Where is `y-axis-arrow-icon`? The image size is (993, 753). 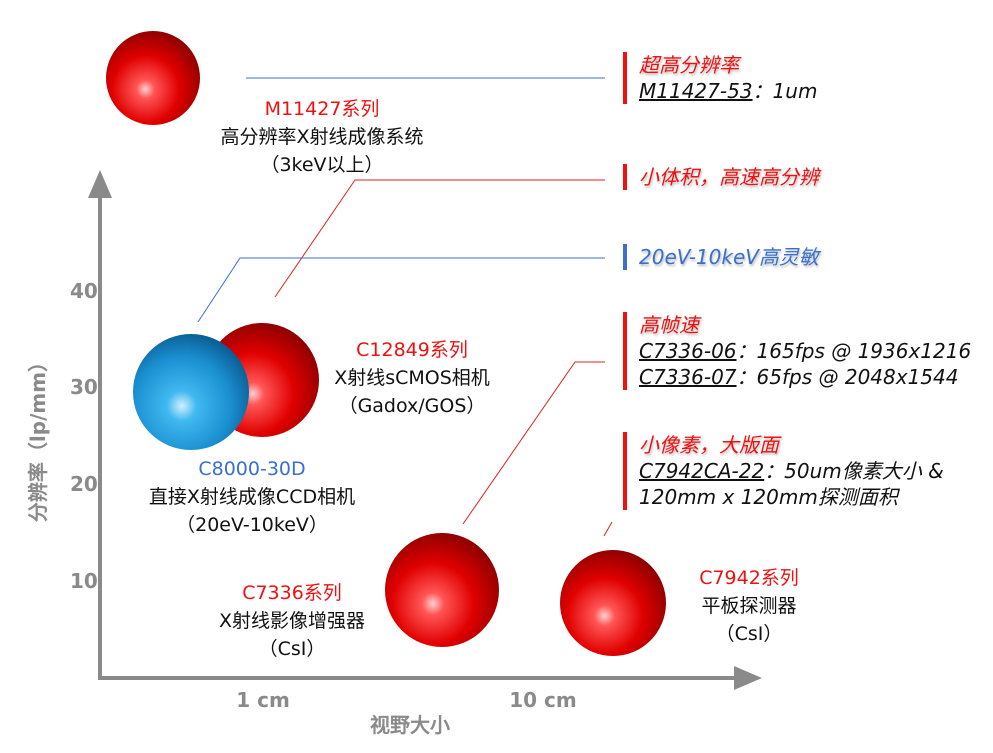 y-axis-arrow-icon is located at coordinates (100, 184).